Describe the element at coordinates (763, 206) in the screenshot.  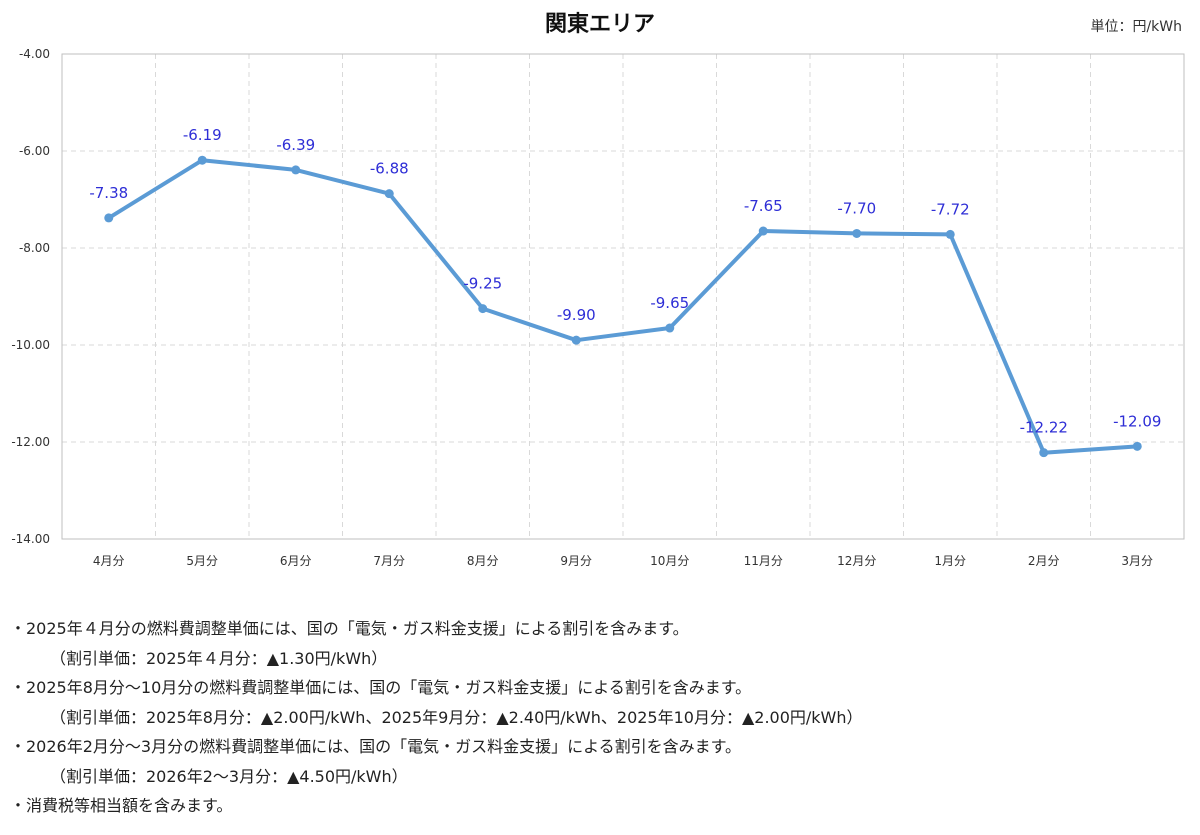
I see `data-label: -7.65` at that location.